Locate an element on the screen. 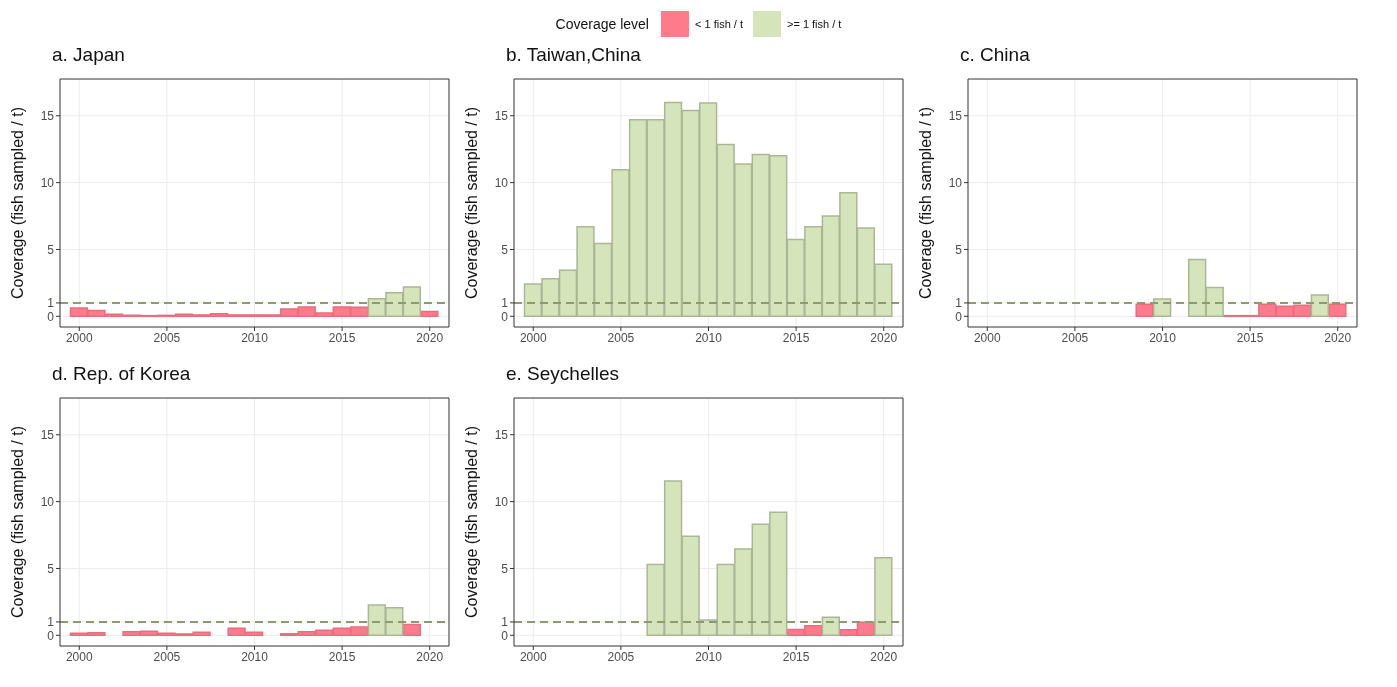  chart-title: d. Rep. of Korea is located at coordinates (121, 374).